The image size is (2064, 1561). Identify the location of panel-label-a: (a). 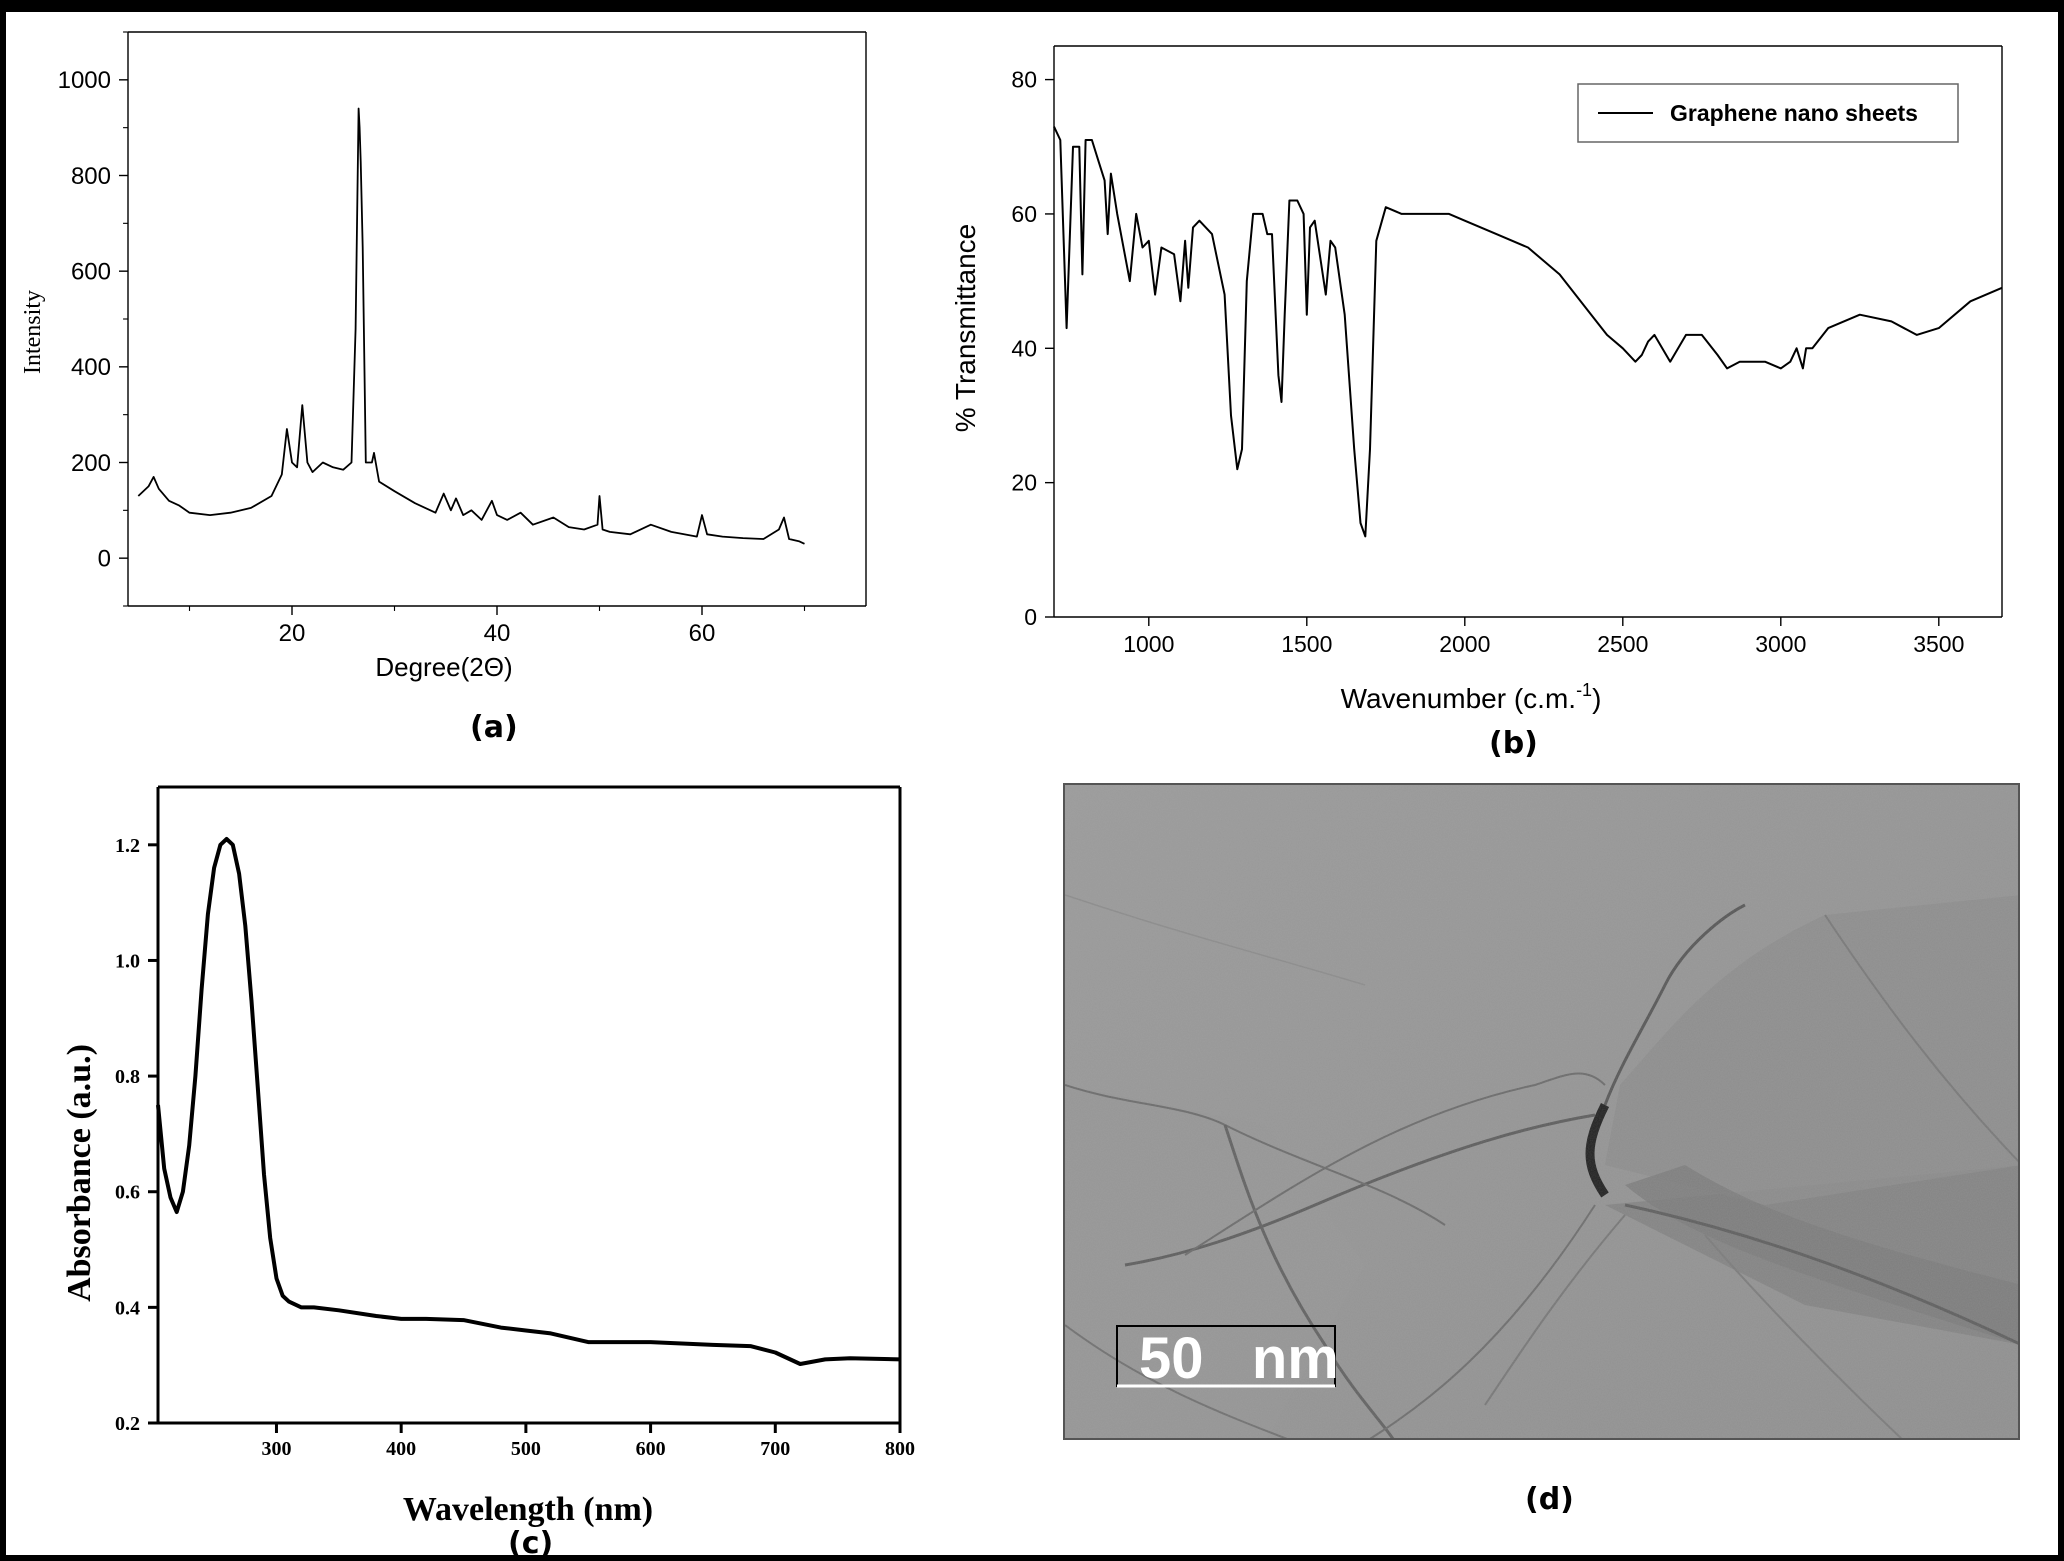
(494, 727).